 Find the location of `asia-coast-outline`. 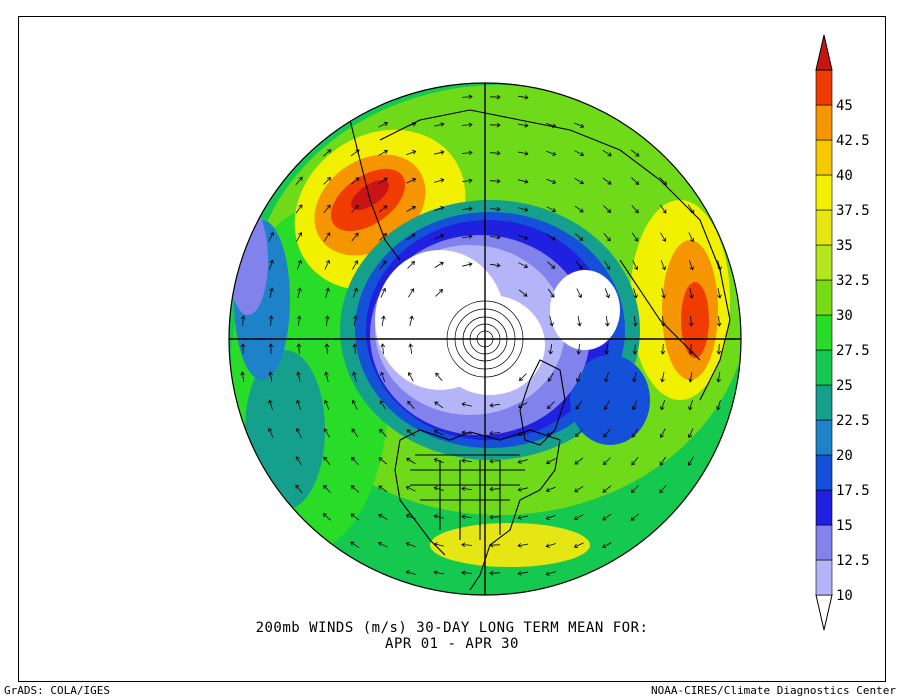

asia-coast-outline is located at coordinates (375, 190).